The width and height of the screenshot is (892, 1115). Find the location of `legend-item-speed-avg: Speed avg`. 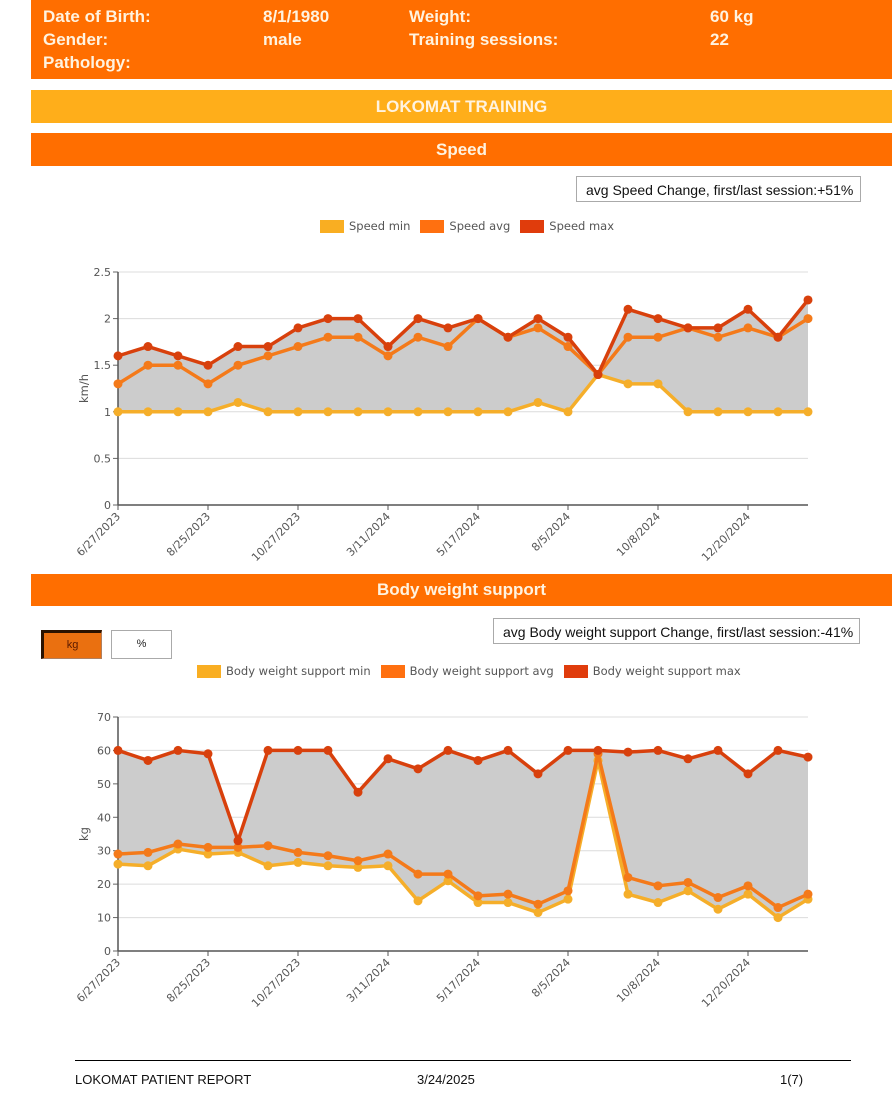

legend-item-speed-avg: Speed avg is located at coordinates (465, 226).